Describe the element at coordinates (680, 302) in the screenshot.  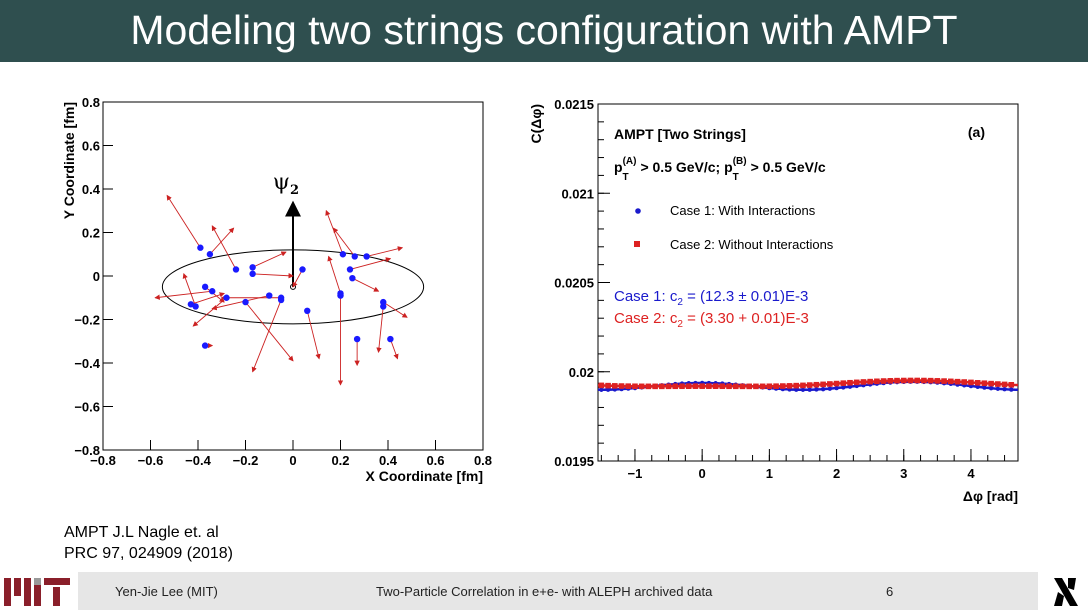
I see `fit1-sub: 2` at that location.